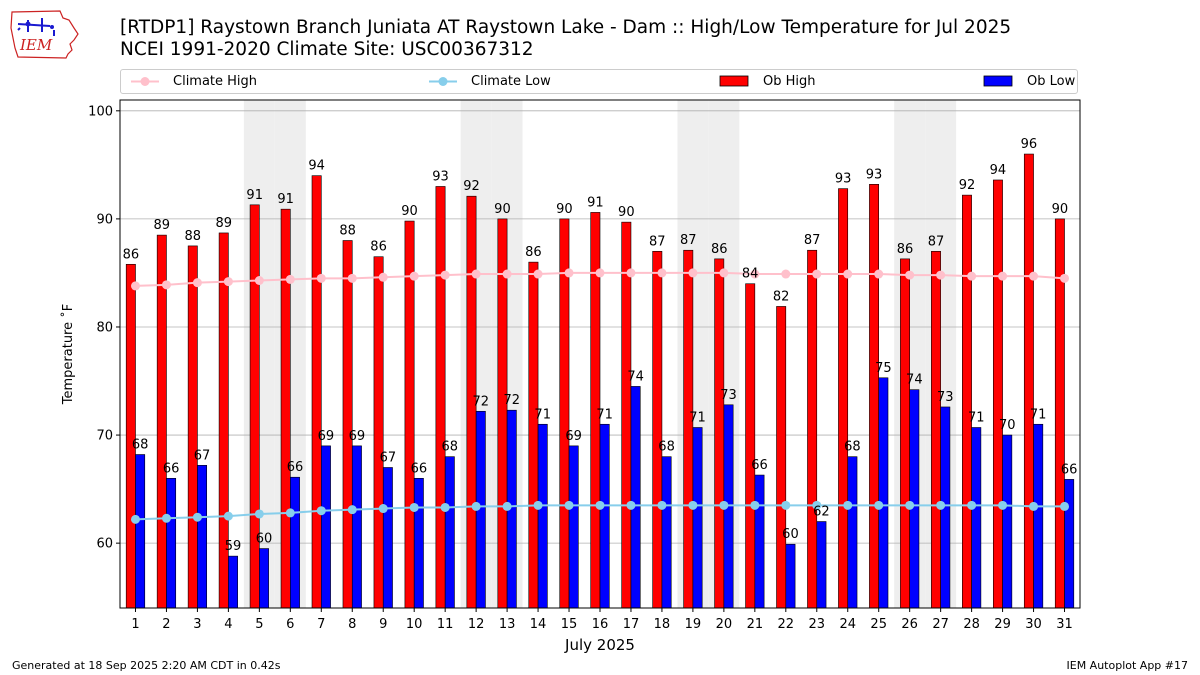  What do you see at coordinates (228, 624) in the screenshot?
I see `x-tick-label: 4` at bounding box center [228, 624].